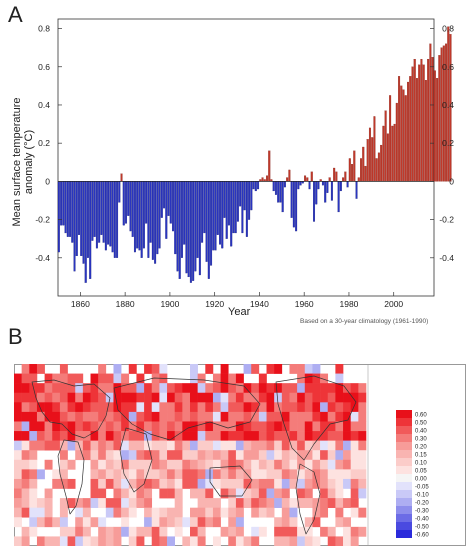  What do you see at coordinates (267, 178) in the screenshot?
I see `bar-1943` at bounding box center [267, 178].